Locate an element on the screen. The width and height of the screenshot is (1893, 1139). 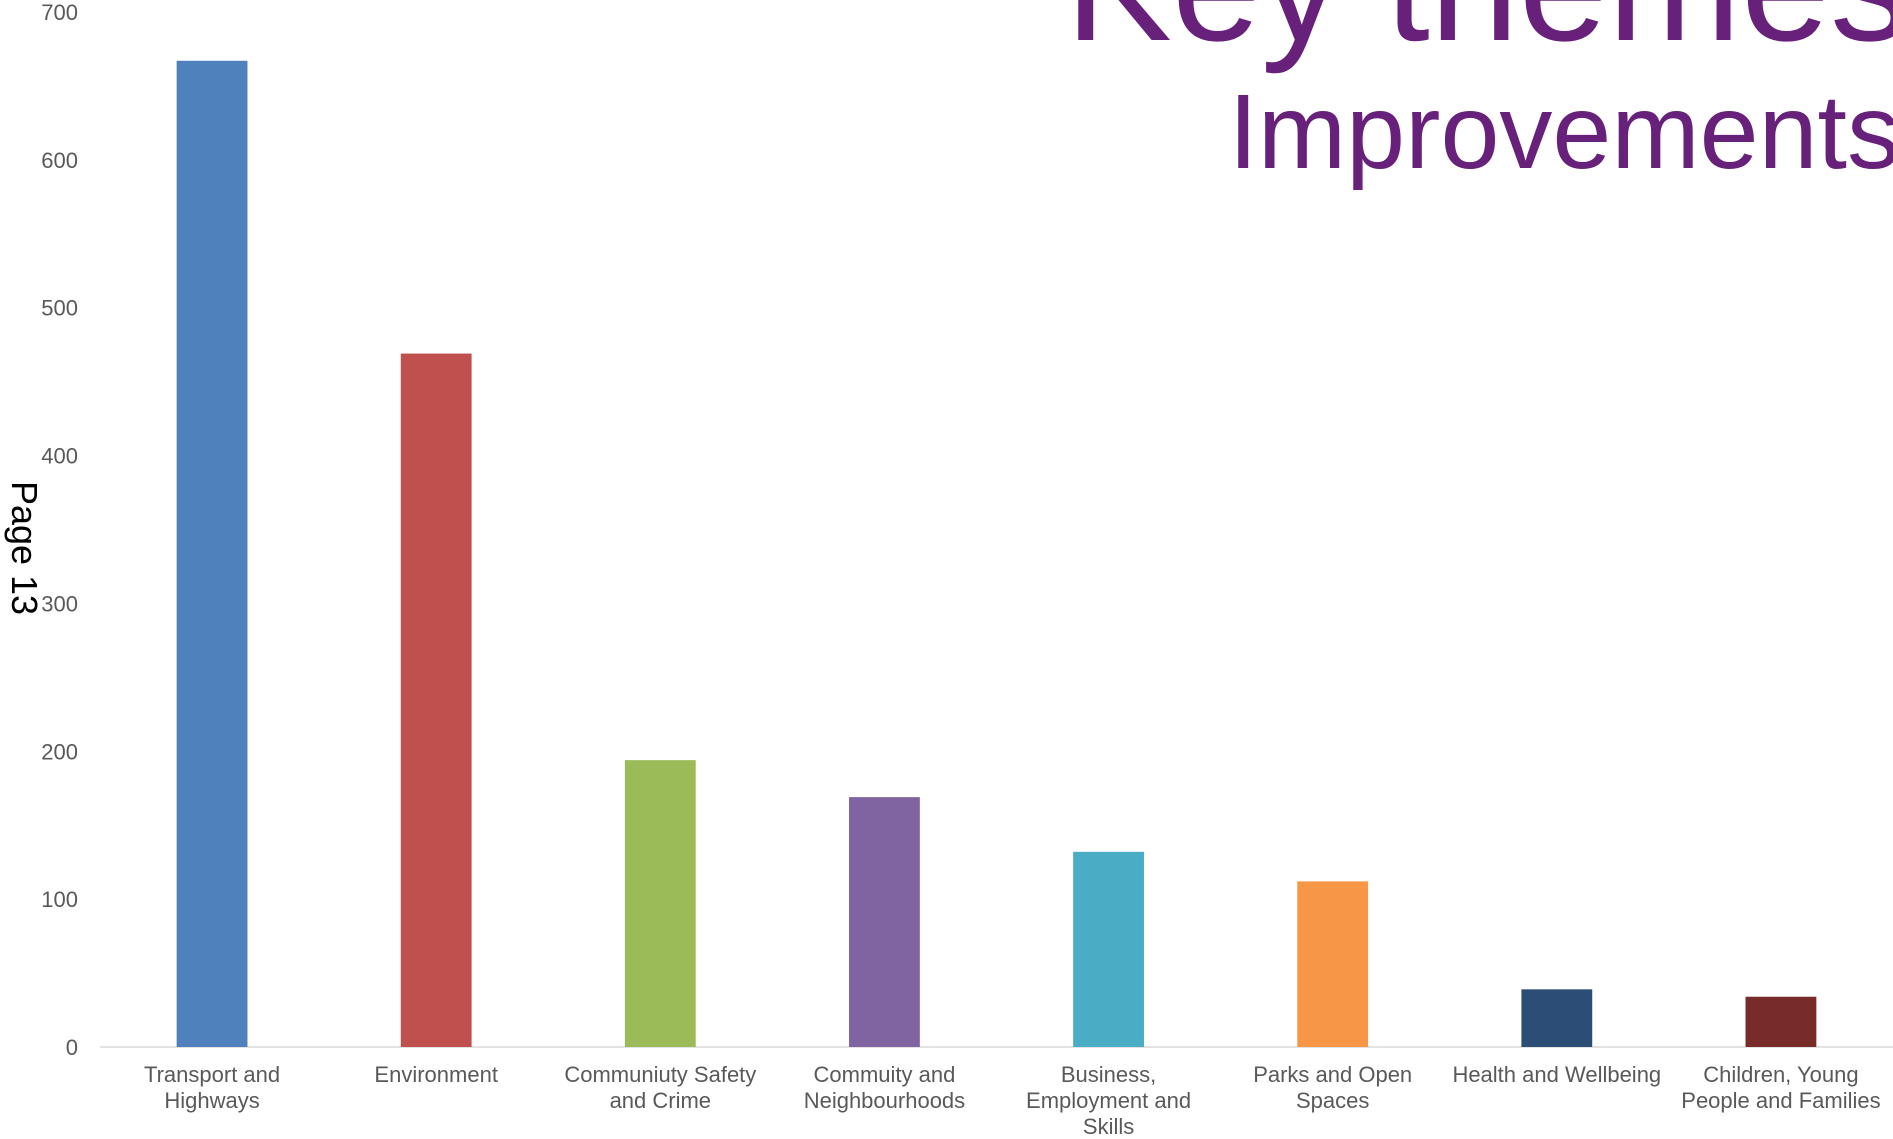
x-tick-label: Transport and Highways is located at coordinates (212, 1087).